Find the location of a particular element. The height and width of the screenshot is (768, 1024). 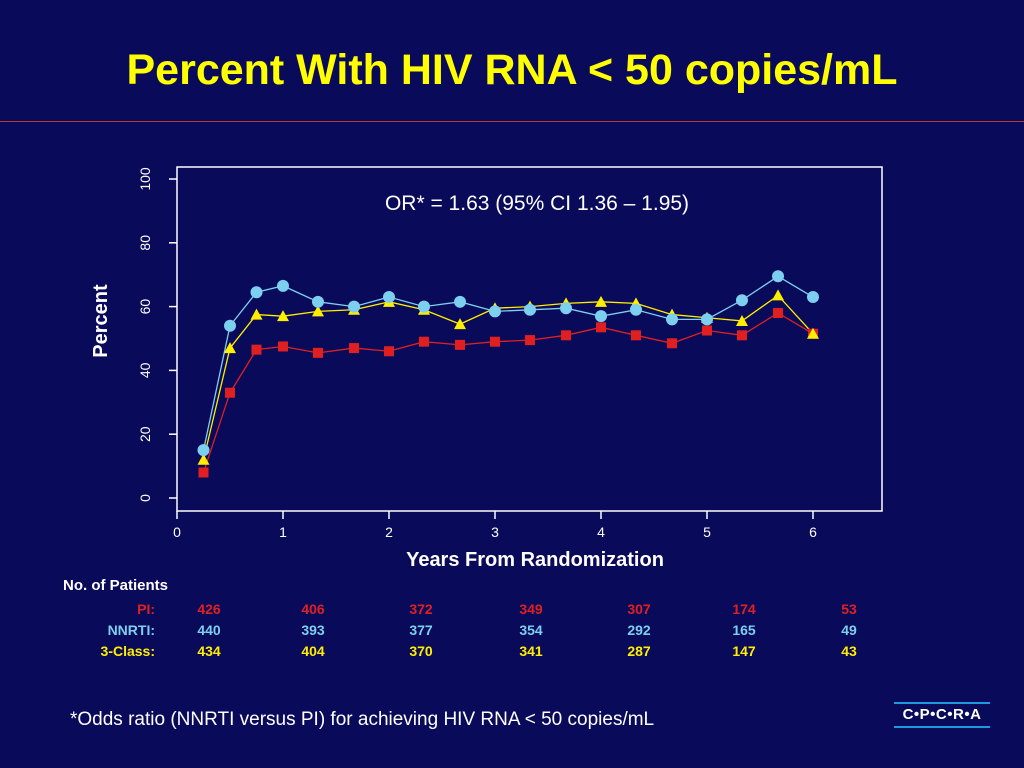

patients-heading: No. of Patients is located at coordinates (115, 585).